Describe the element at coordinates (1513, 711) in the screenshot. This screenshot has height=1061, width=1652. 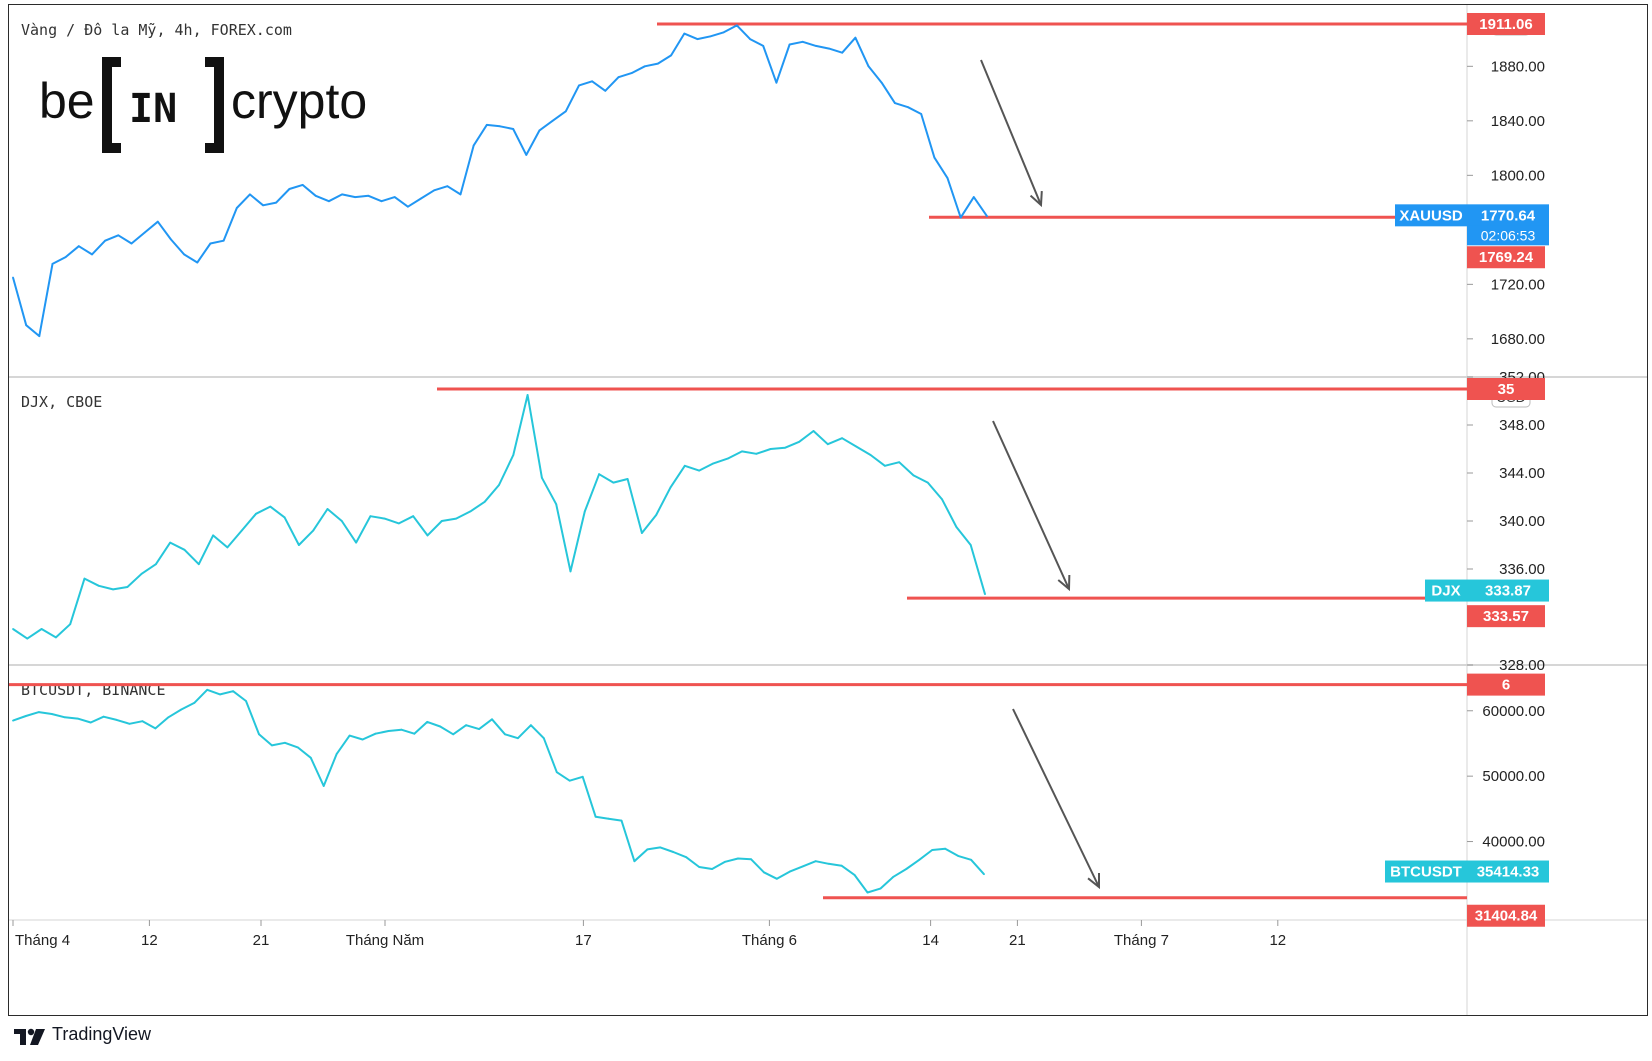
I see `y-tick-label: 60000.00` at that location.